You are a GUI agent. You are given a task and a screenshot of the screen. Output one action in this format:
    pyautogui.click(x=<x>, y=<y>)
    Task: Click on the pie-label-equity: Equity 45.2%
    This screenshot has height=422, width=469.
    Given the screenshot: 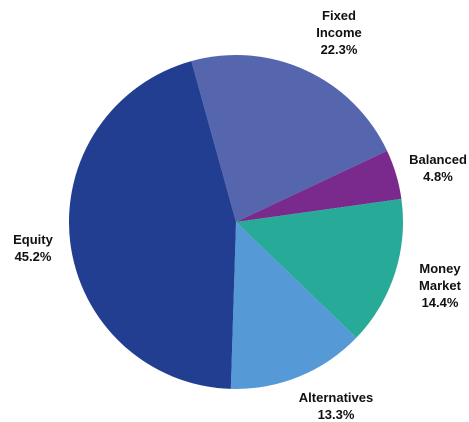 What is the action you would take?
    pyautogui.click(x=33, y=248)
    